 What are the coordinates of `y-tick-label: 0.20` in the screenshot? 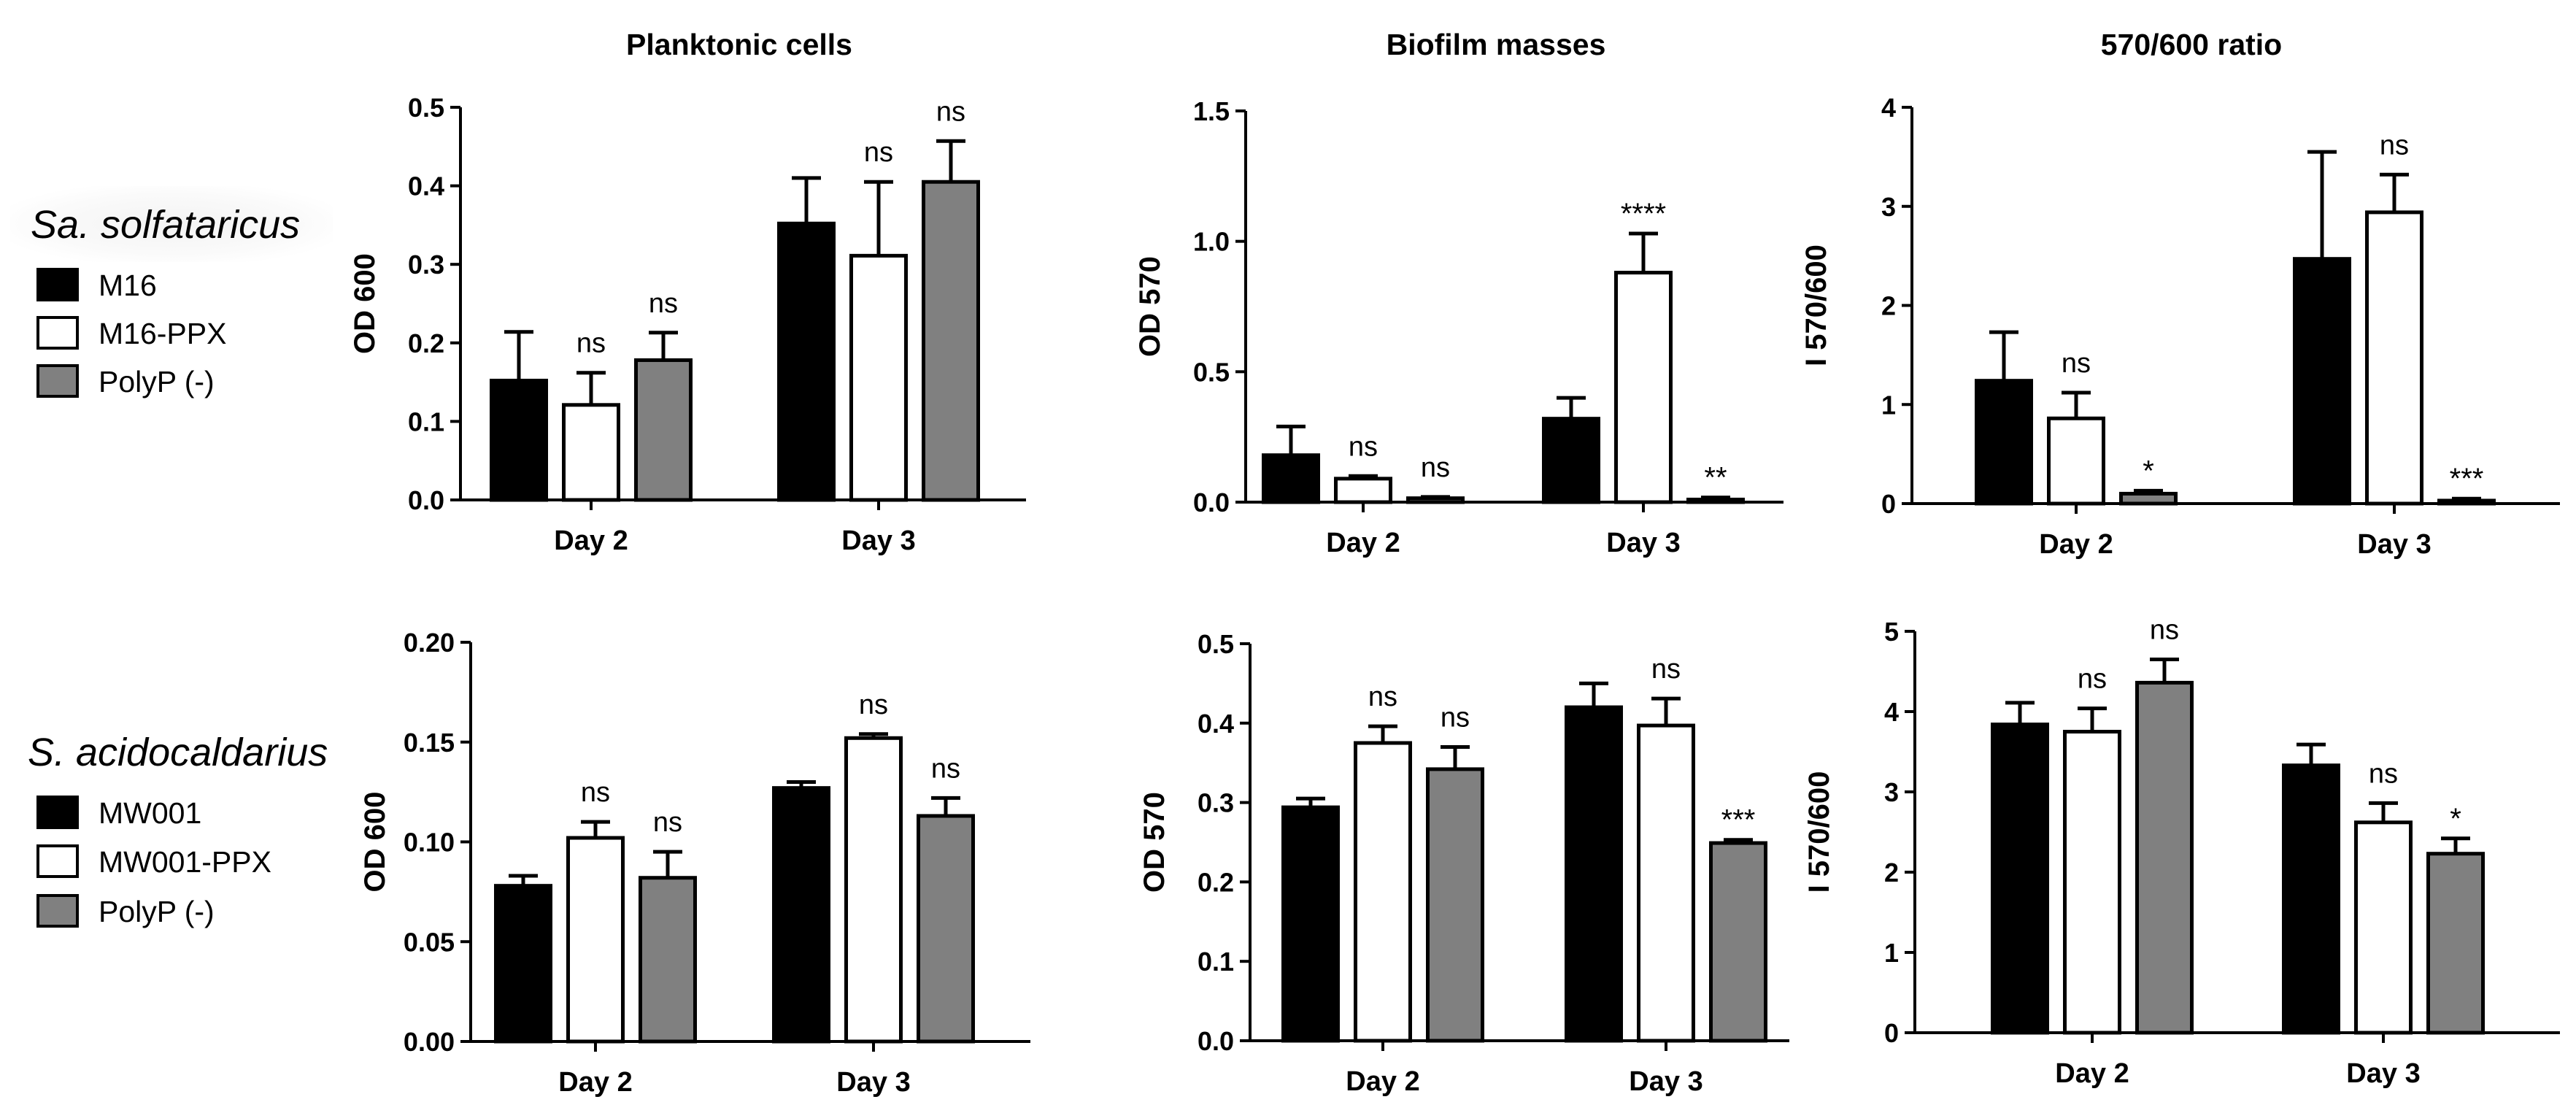 It's located at (429, 643).